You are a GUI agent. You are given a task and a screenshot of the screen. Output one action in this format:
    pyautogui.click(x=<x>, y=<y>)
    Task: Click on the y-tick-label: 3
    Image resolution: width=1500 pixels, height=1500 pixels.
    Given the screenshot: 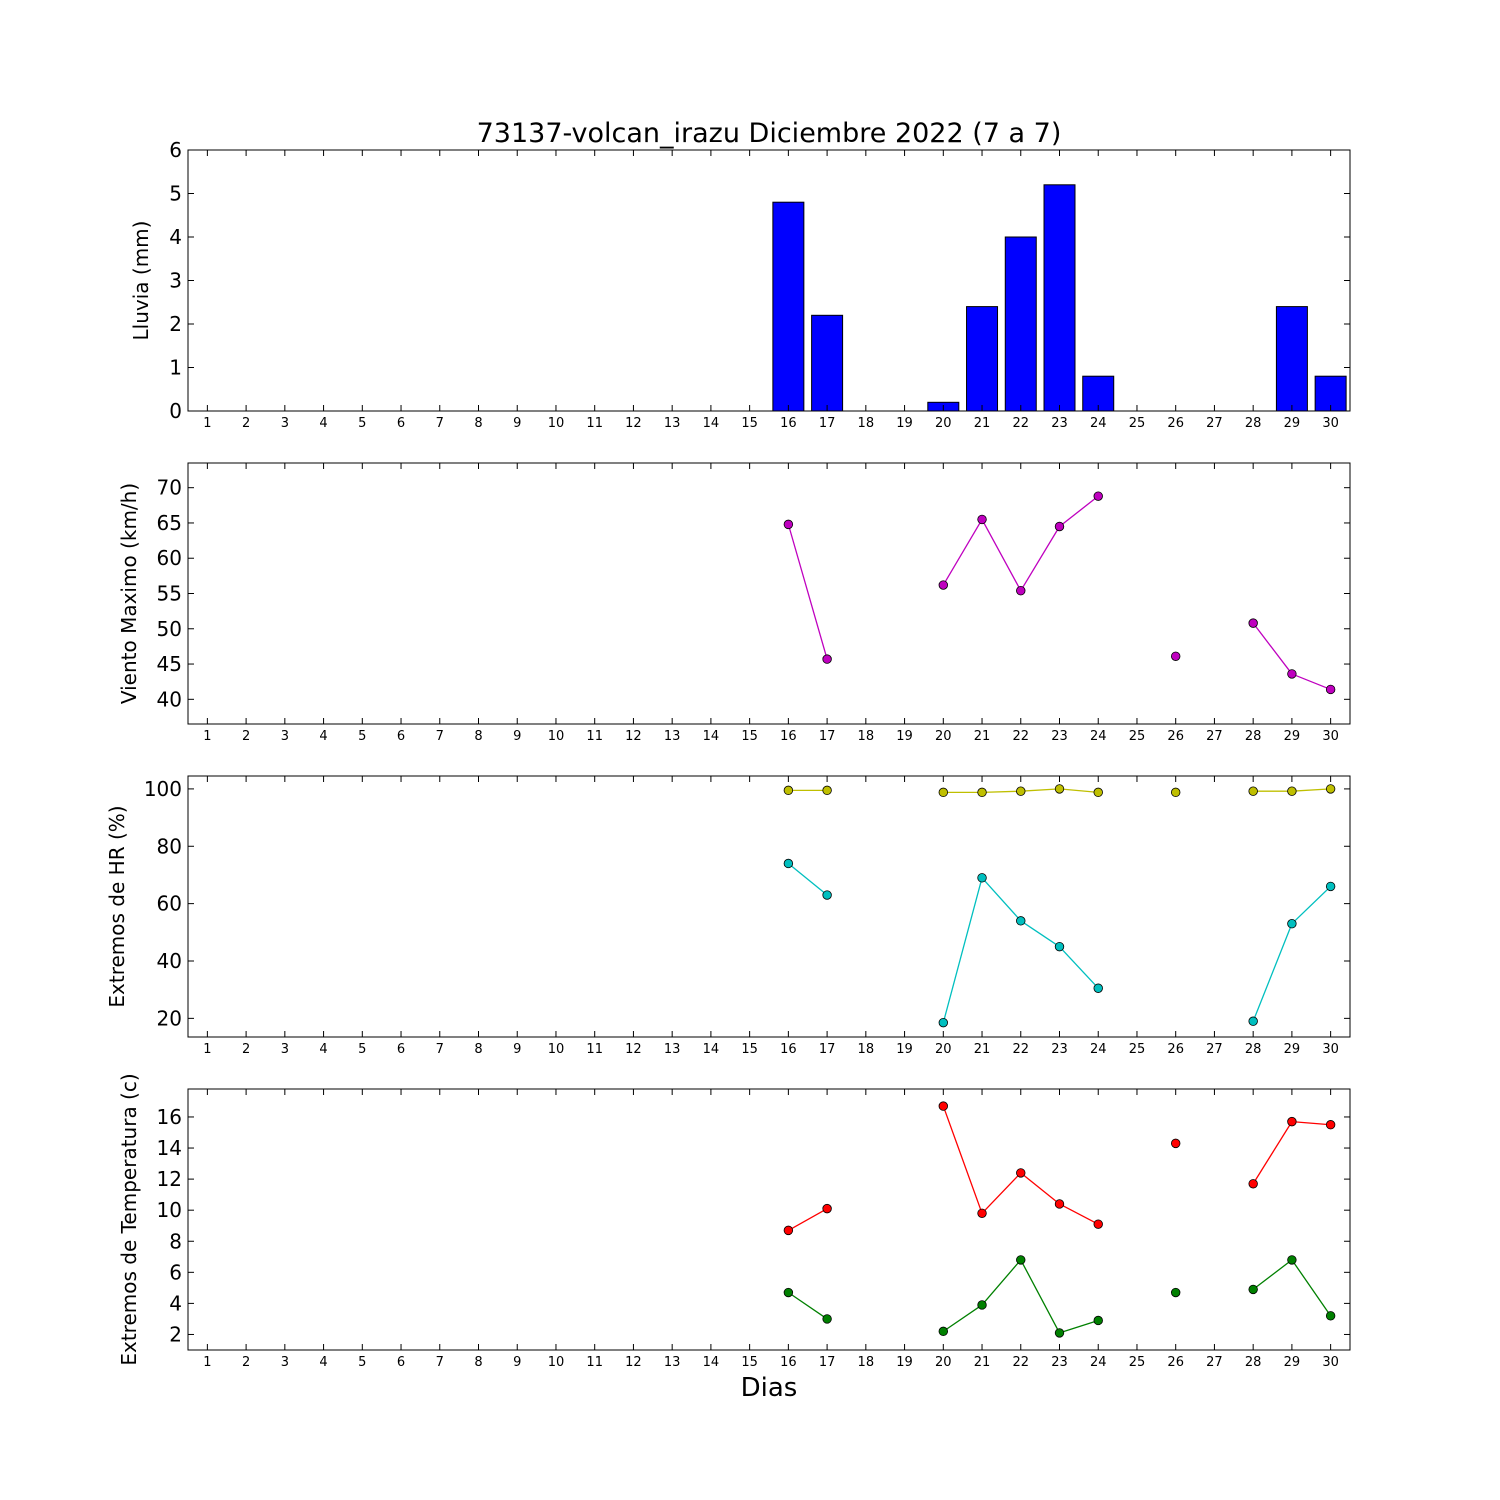 What is the action you would take?
    pyautogui.click(x=175, y=281)
    